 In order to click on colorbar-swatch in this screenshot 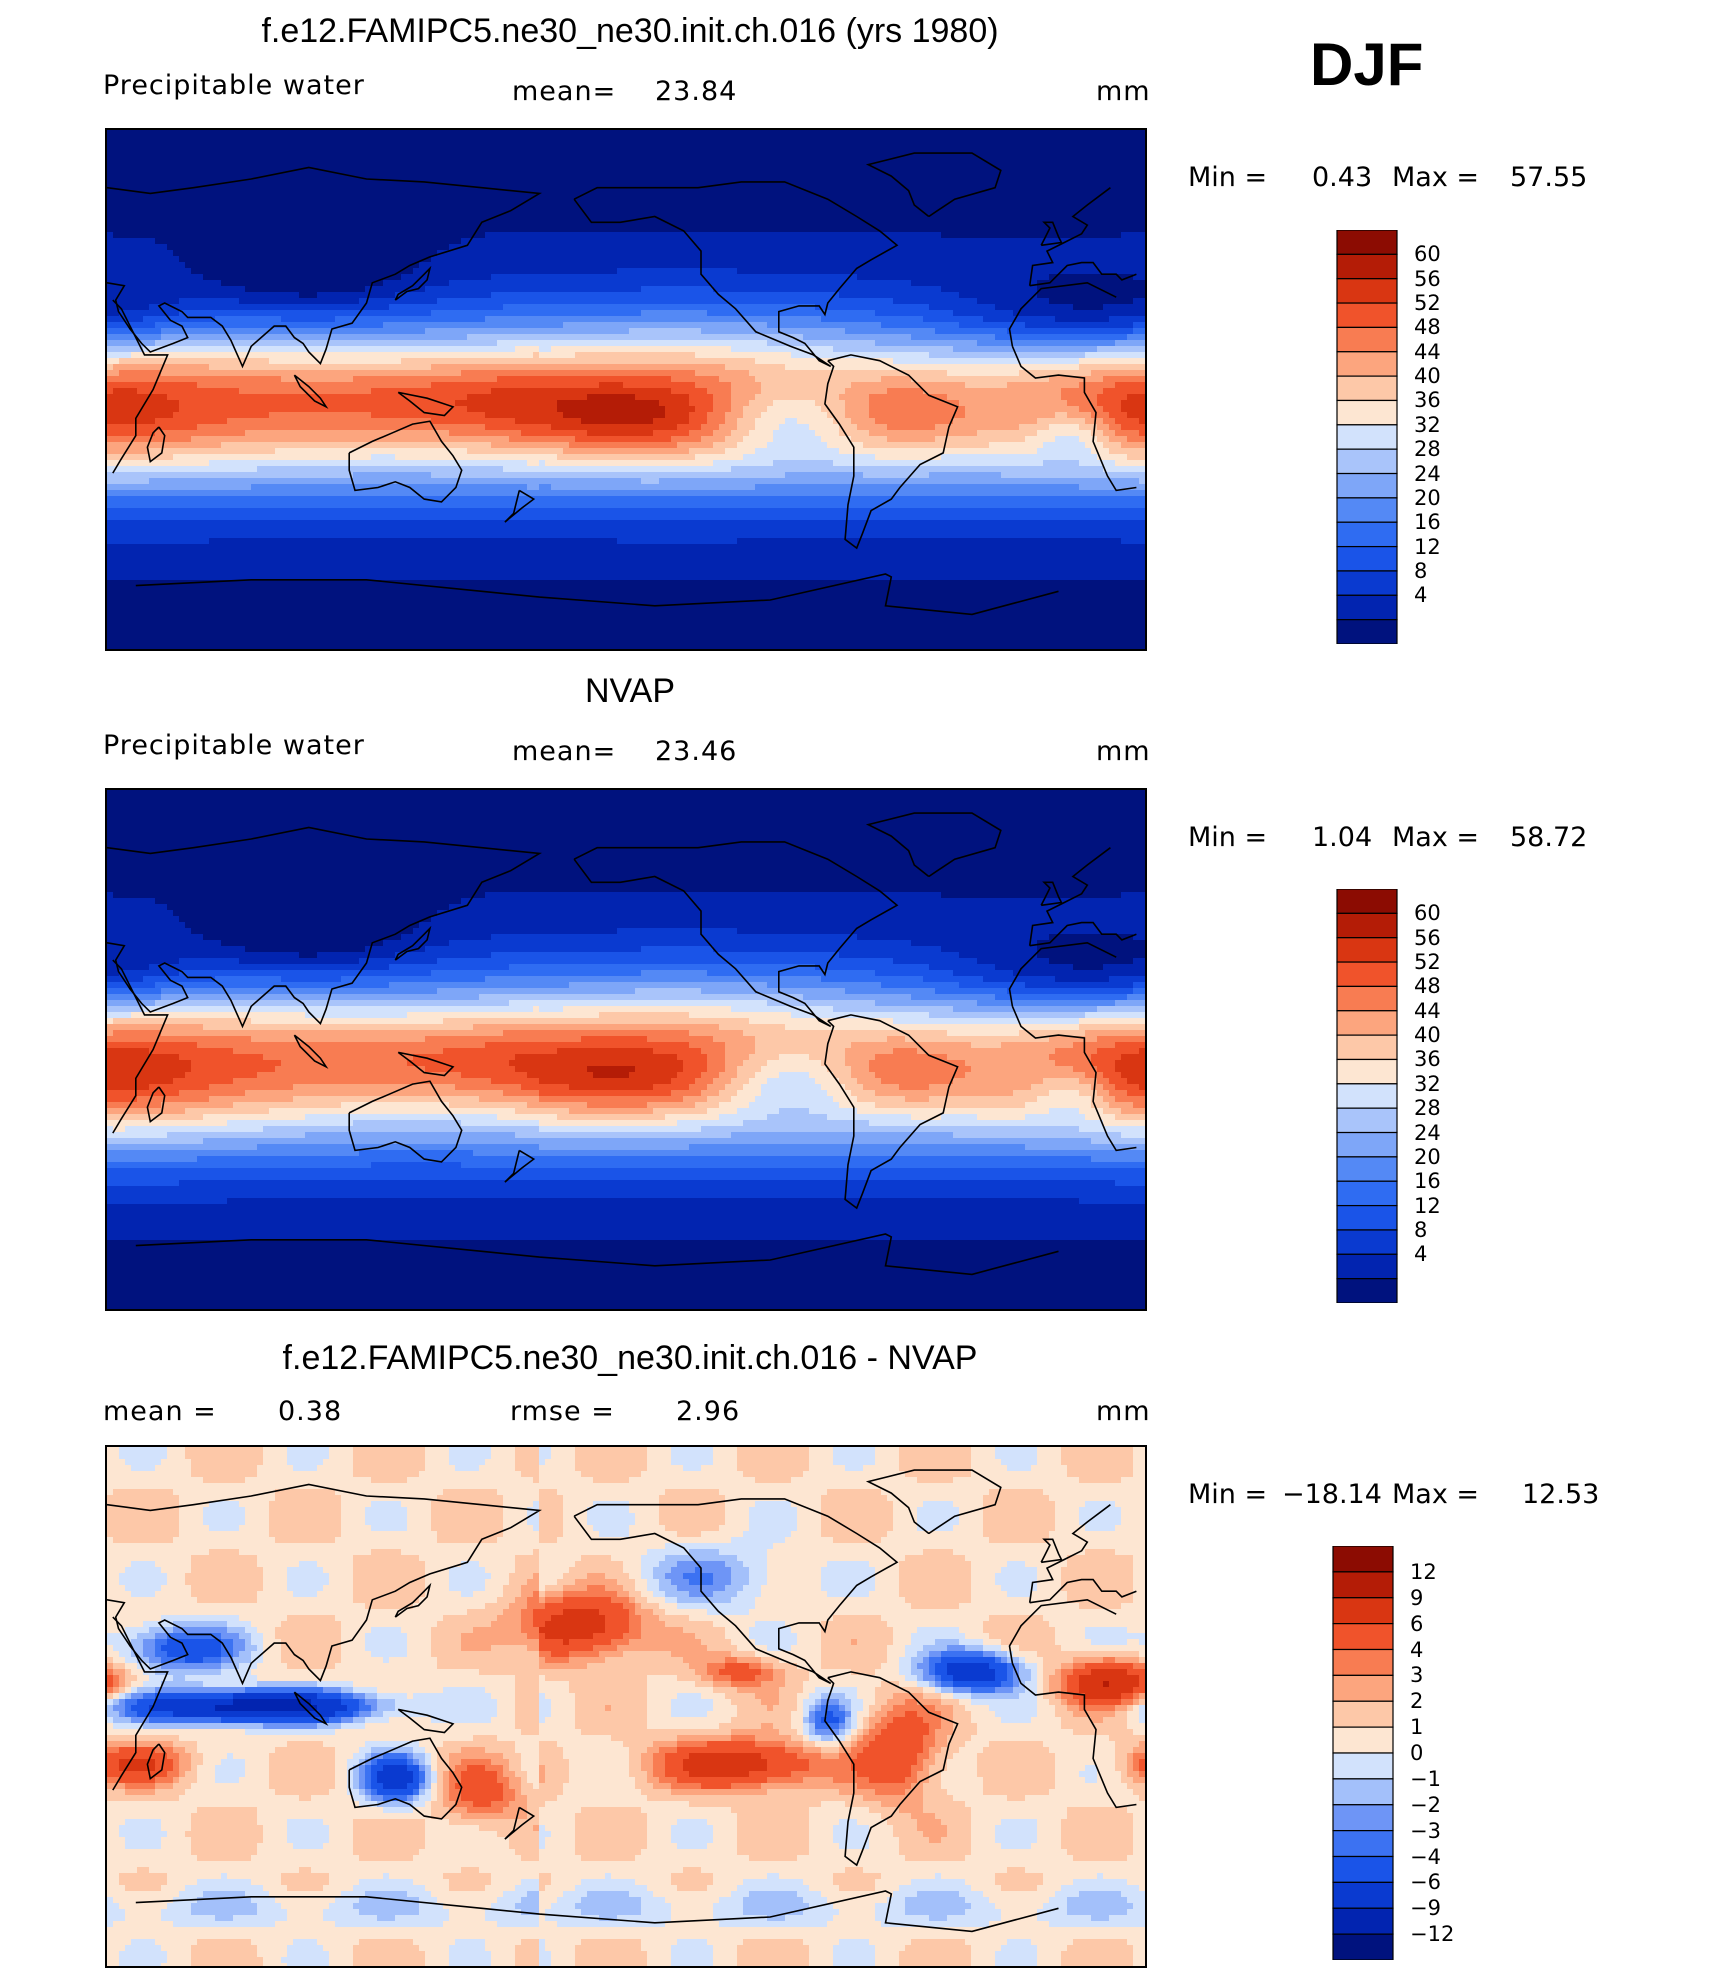, I will do `click(1363, 1585)`.